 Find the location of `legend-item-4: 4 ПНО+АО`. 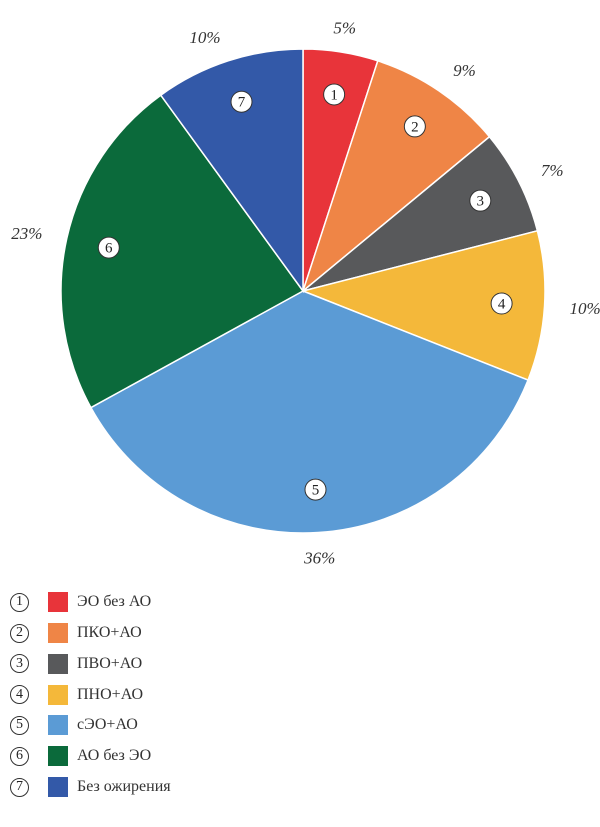

legend-item-4: 4 ПНО+АО is located at coordinates (160, 694).